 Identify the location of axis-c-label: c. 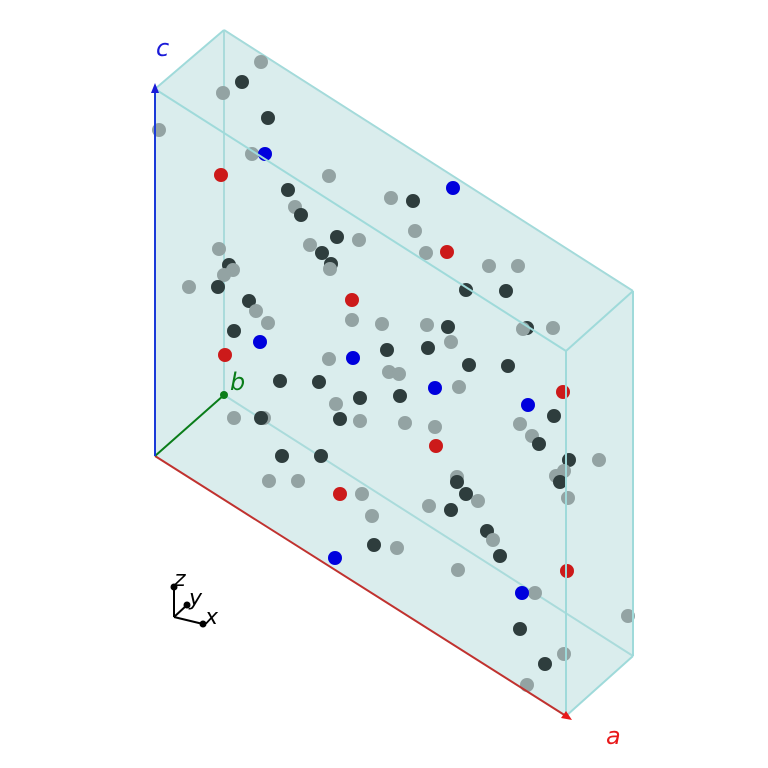
(162, 48).